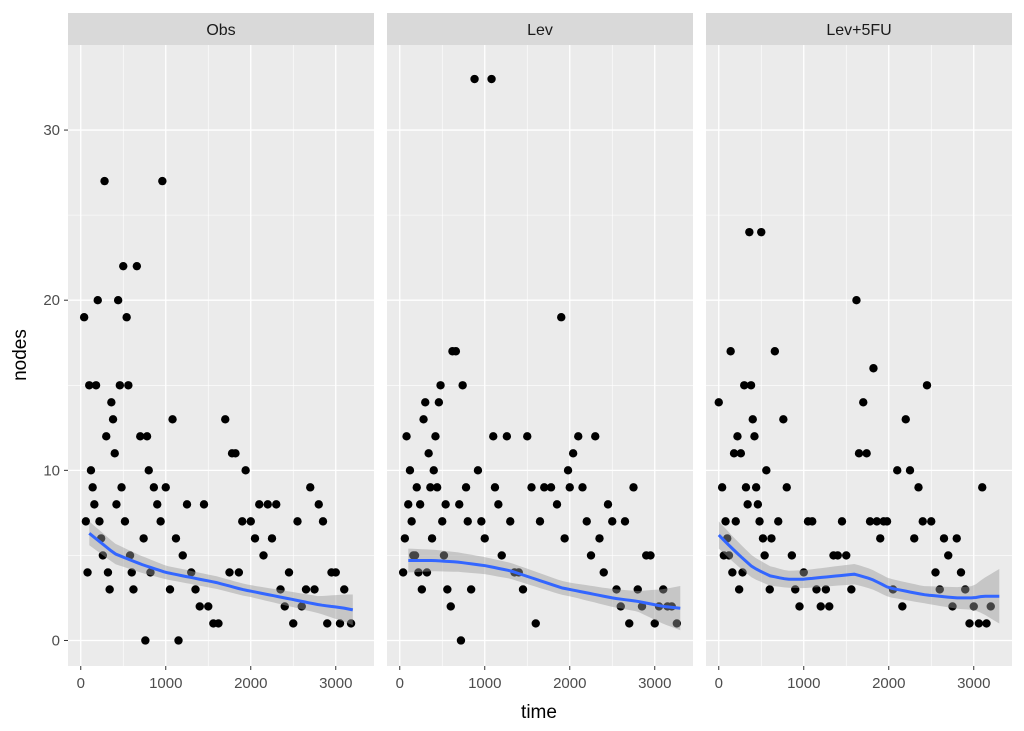 This screenshot has height=731, width=1024. What do you see at coordinates (888, 683) in the screenshot?
I see `x-tick-label: 2000` at bounding box center [888, 683].